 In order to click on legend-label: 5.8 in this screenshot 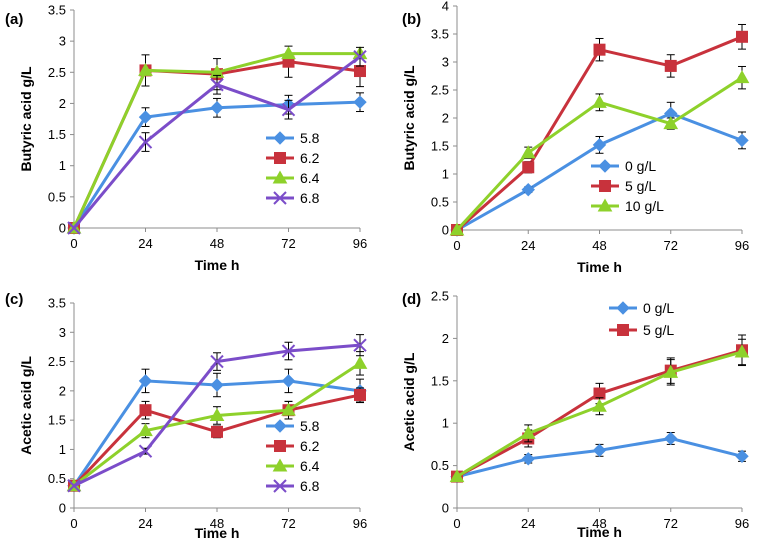, I will do `click(310, 138)`.